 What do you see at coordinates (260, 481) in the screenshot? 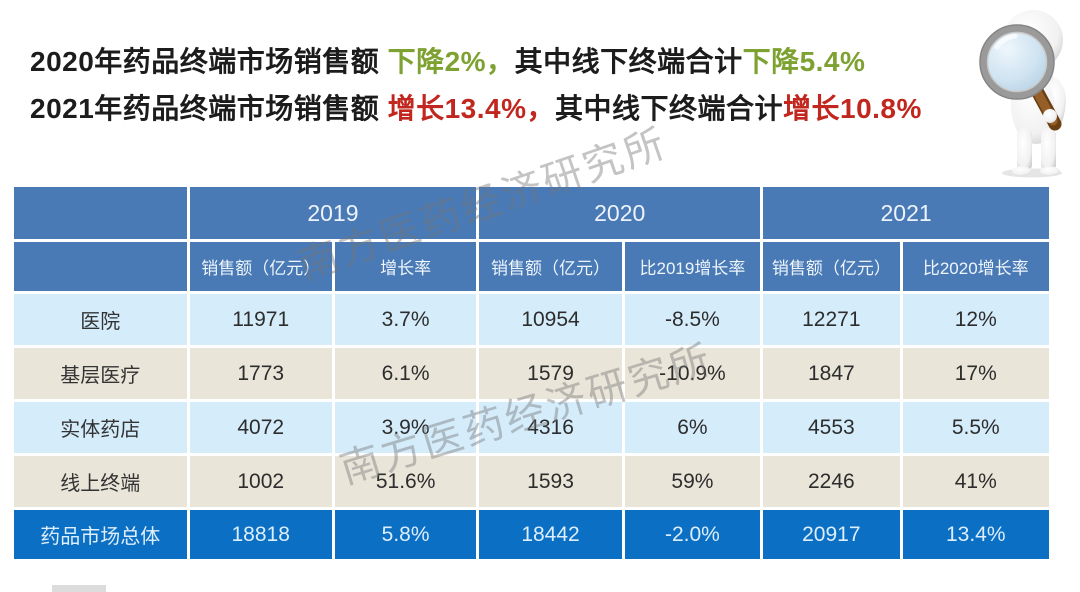
I see `table-cell: 1002` at bounding box center [260, 481].